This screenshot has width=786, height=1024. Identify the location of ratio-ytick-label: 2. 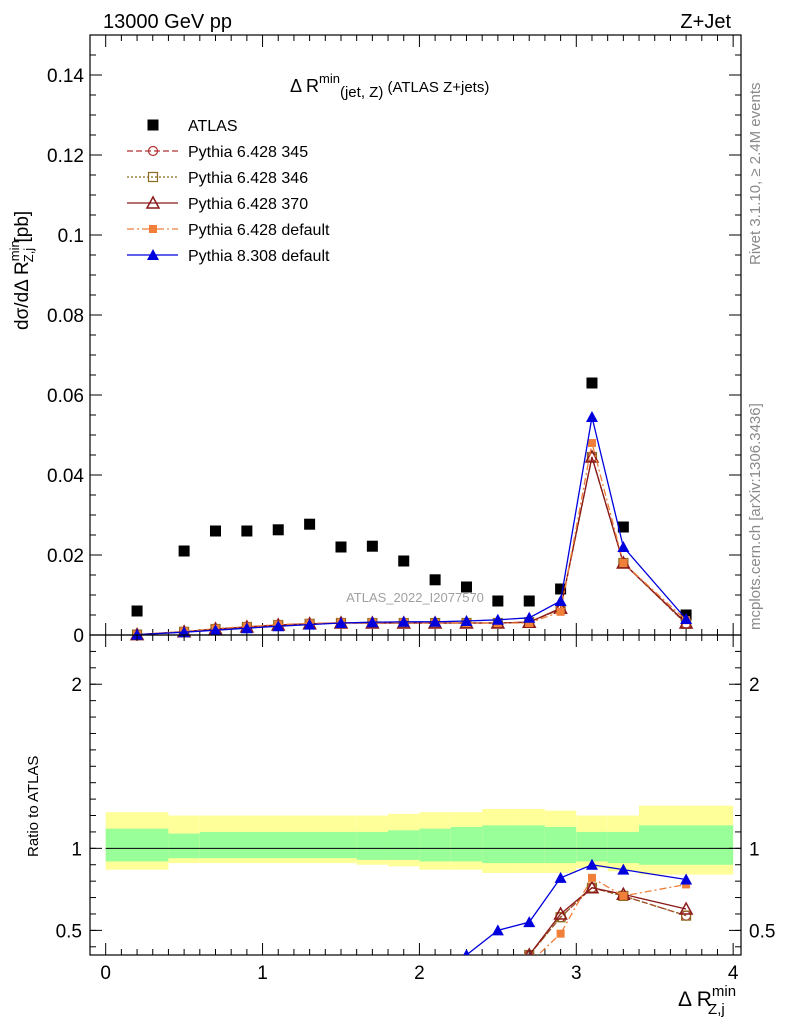
(76, 685).